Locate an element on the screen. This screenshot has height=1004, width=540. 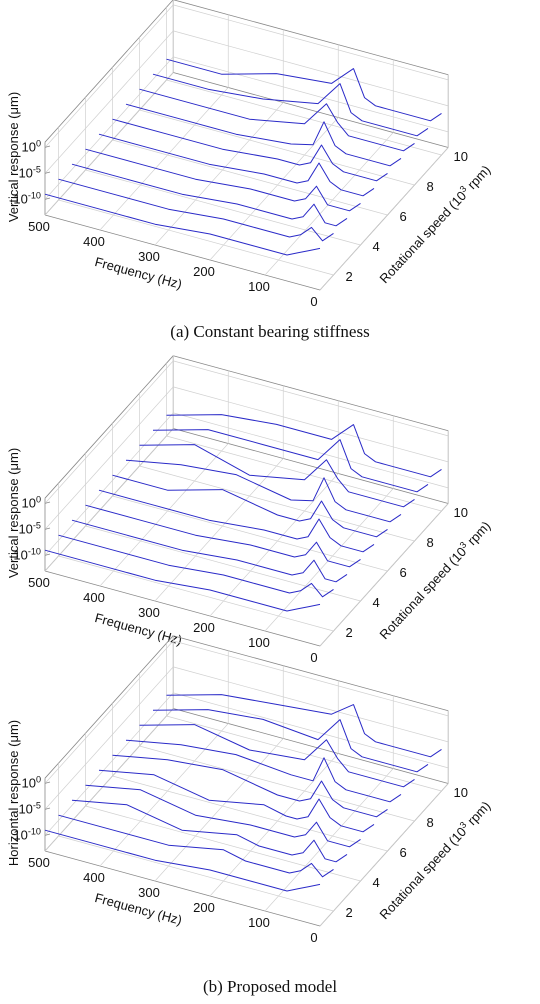
caption: (b) Proposed model is located at coordinates (270, 986).